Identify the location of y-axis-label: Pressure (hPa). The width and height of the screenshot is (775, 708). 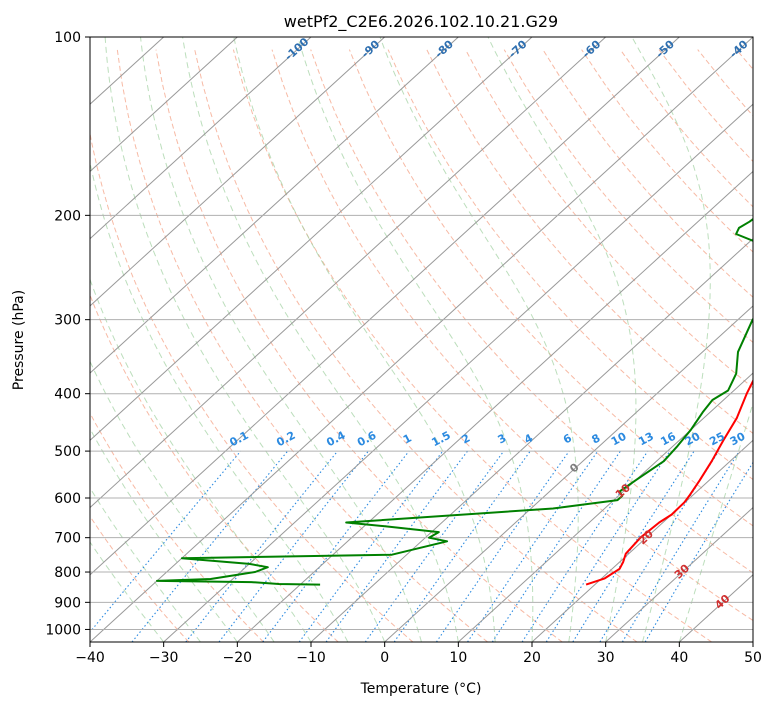
(19, 340).